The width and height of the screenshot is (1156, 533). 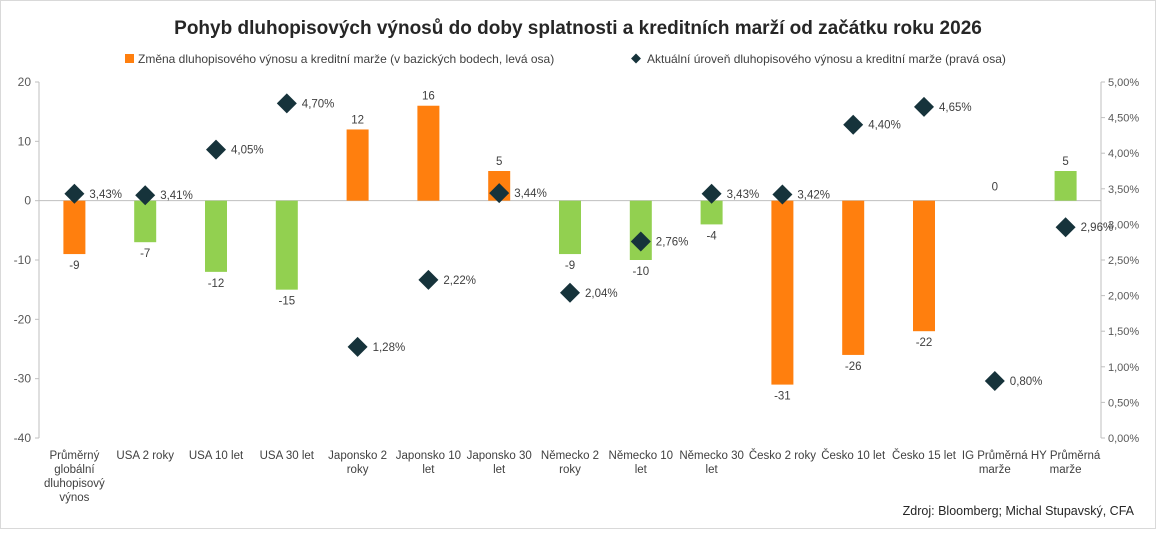 I want to click on point-value-label: 2,96%, so click(x=1097, y=228).